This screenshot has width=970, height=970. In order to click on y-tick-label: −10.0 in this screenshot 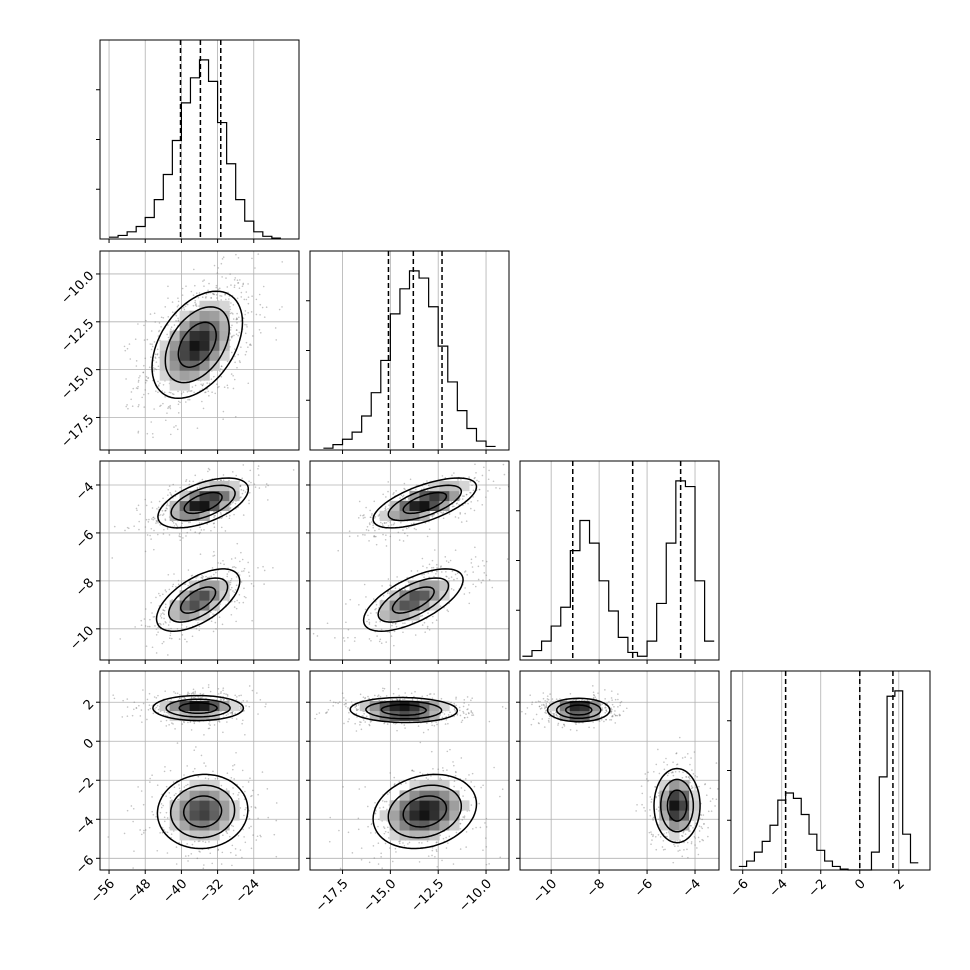, I will do `click(78, 288)`.